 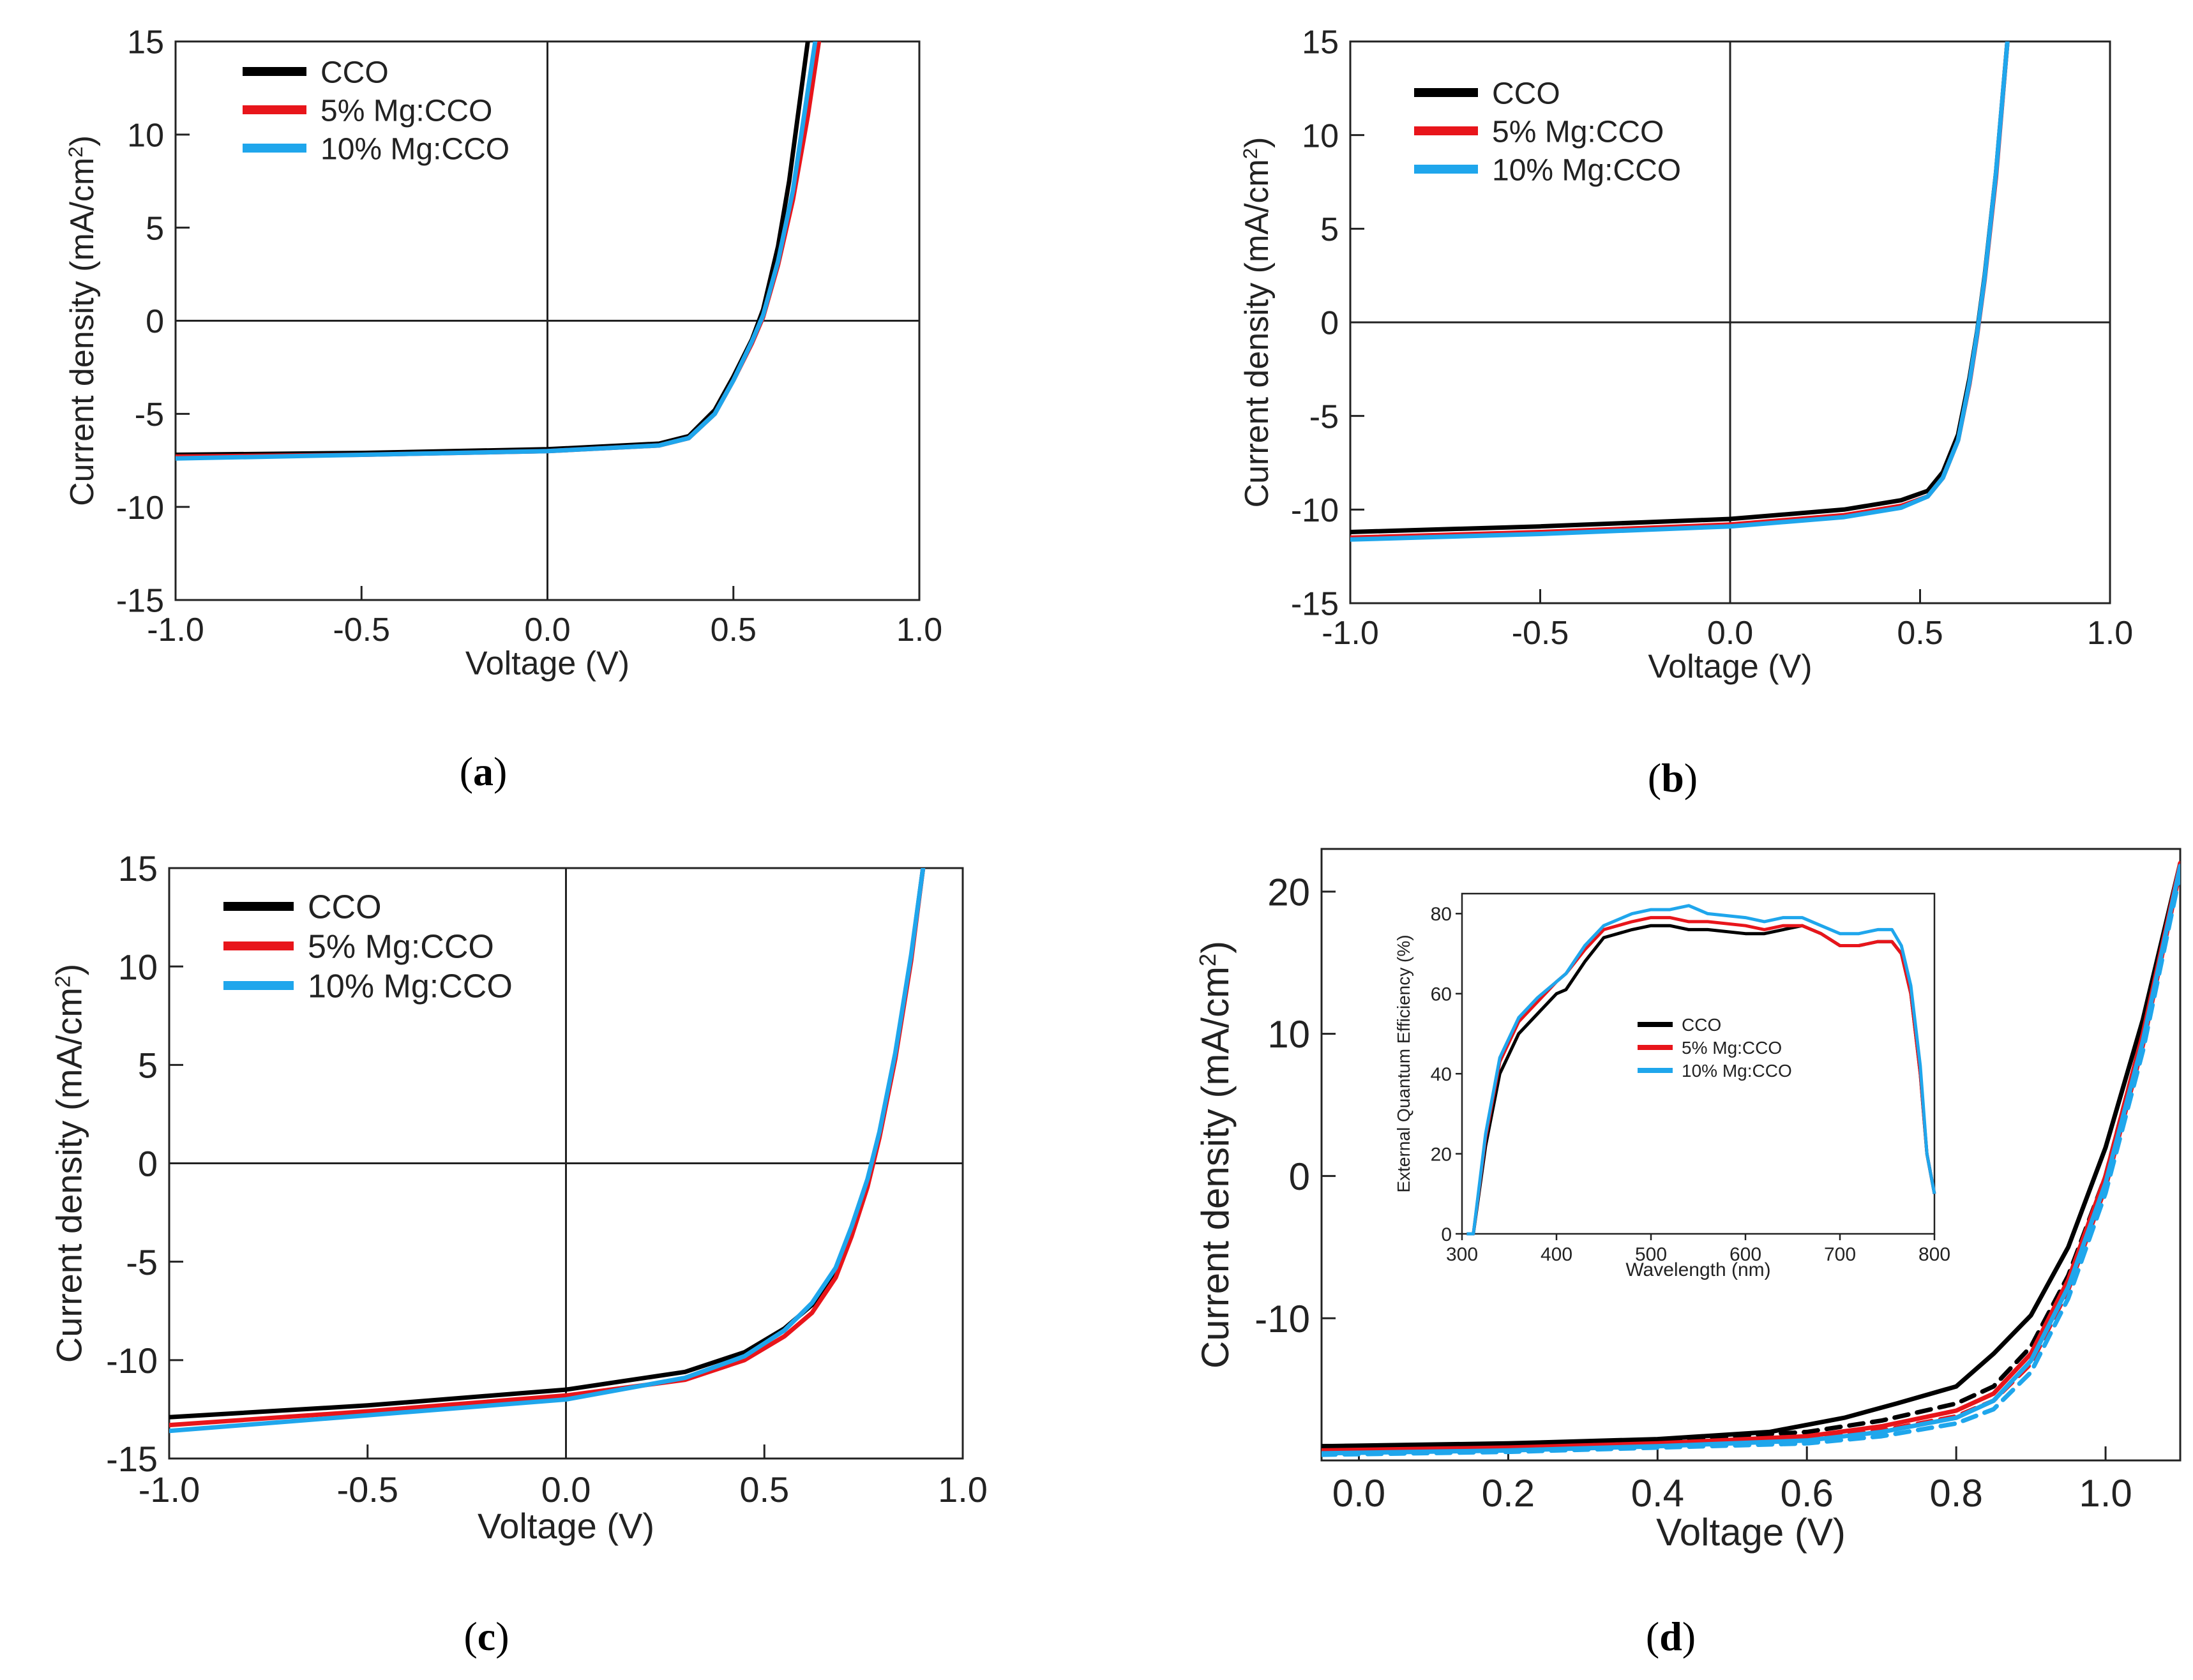 I want to click on inset-x-tick-label: 300, so click(x=1462, y=1254).